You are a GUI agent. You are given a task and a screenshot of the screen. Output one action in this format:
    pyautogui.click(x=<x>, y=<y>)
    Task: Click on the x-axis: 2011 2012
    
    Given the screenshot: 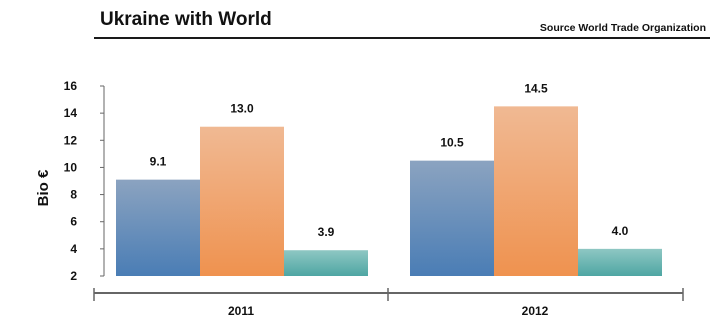 What is the action you would take?
    pyautogui.click(x=388, y=303)
    